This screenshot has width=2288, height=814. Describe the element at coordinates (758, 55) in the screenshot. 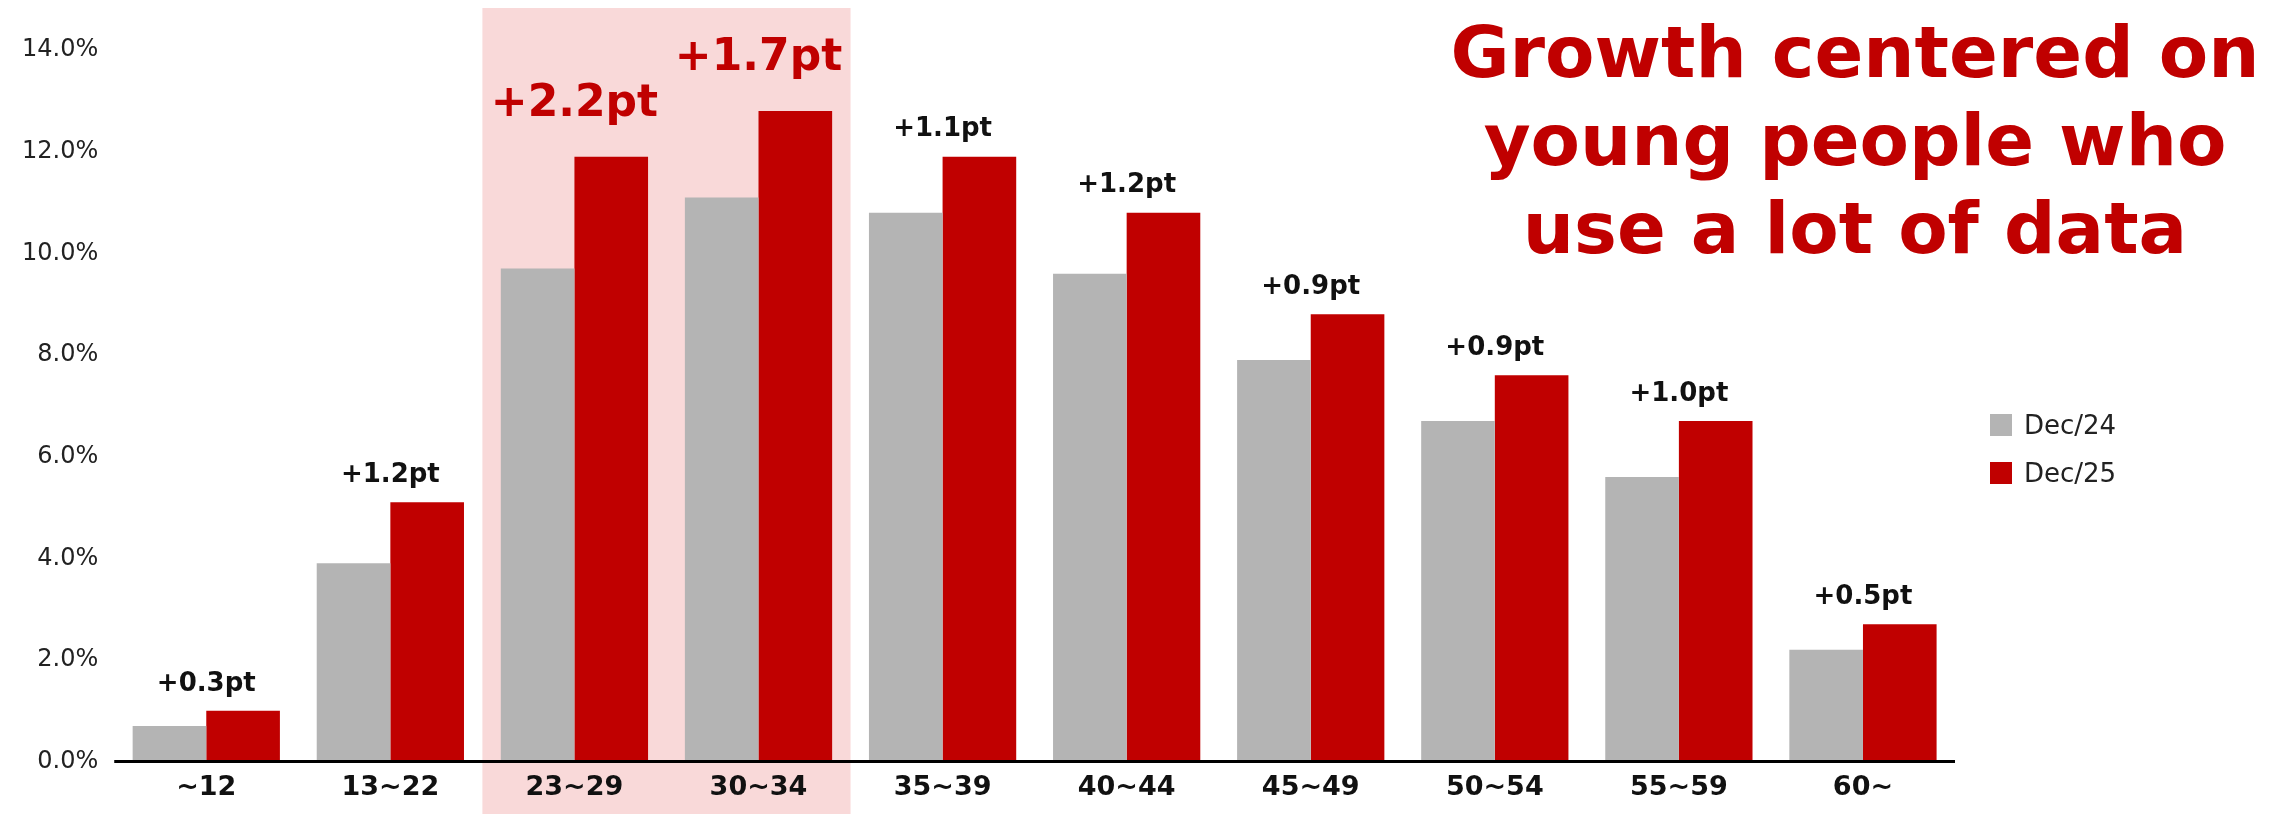

I see `annotation: +1.7pt` at that location.